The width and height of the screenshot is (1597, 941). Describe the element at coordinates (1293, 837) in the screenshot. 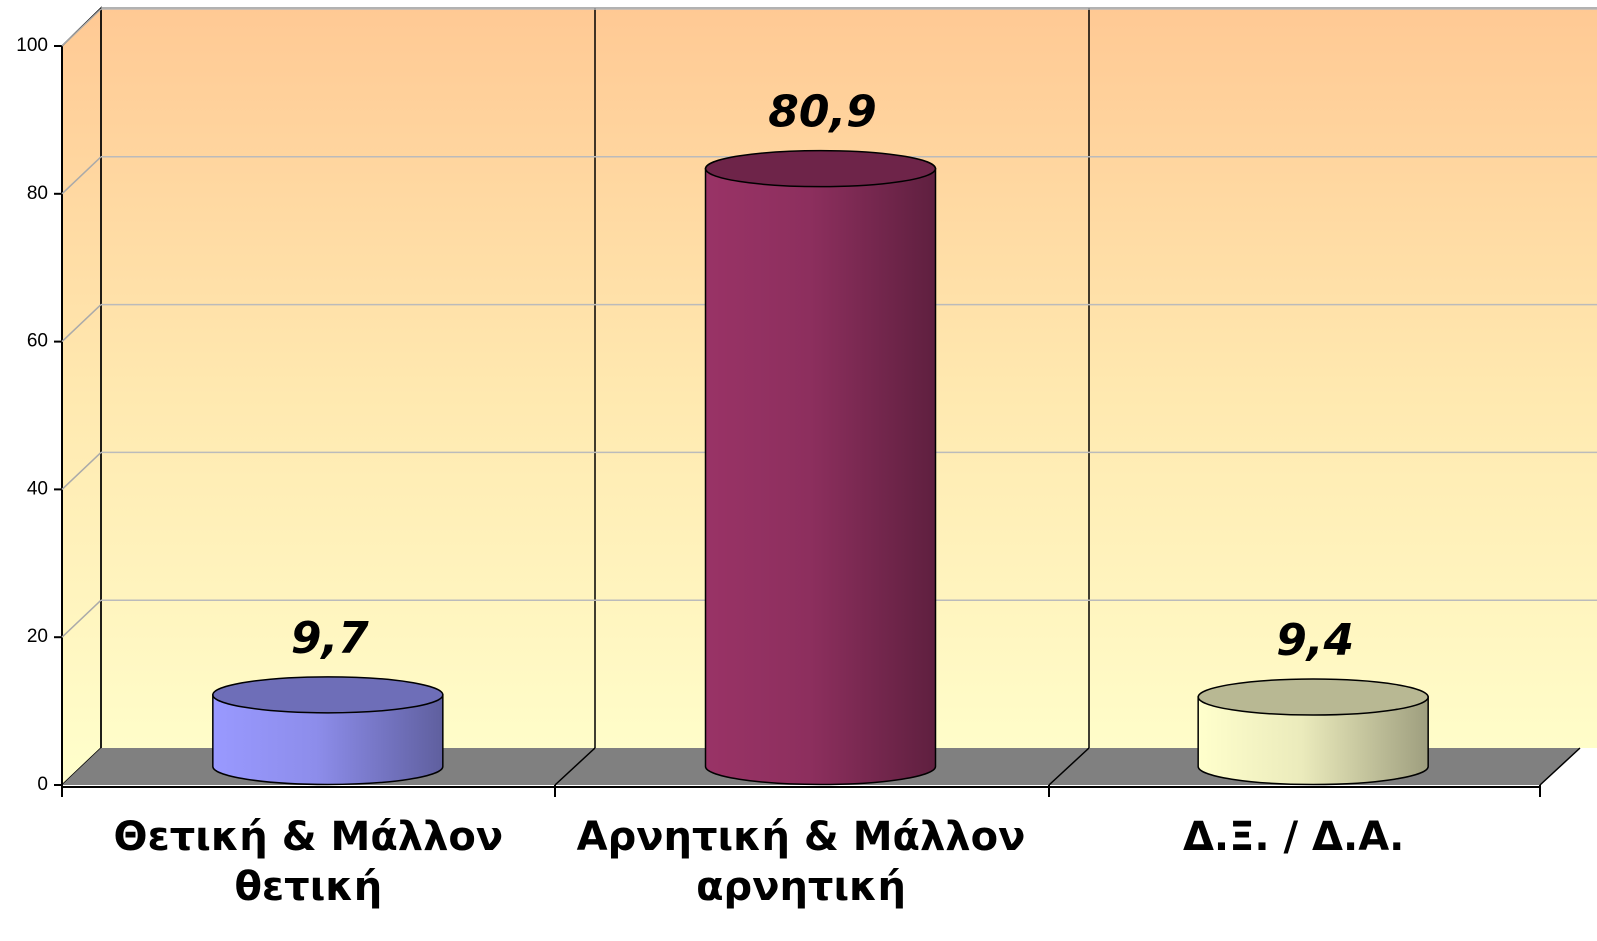

I see `x-tick-label: Δ.Ξ. / Δ.Α.` at that location.